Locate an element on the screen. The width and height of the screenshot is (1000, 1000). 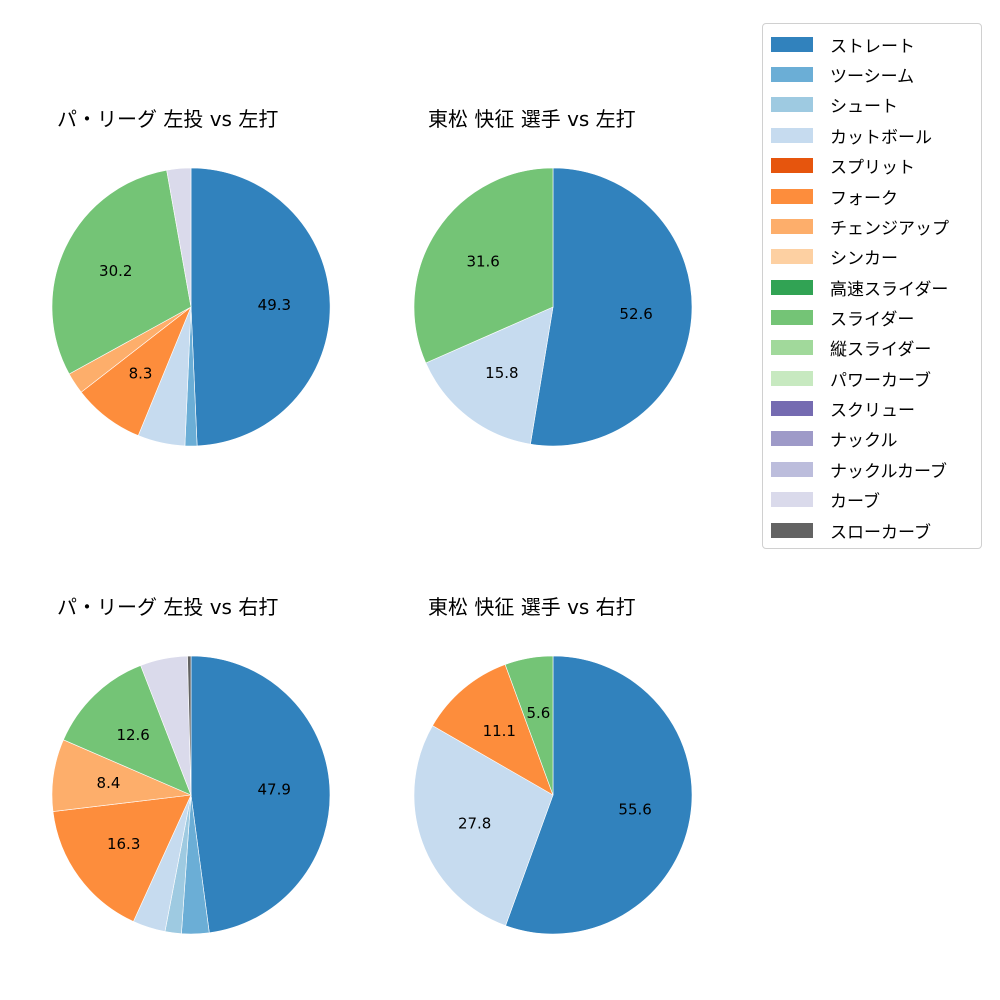
legend-item: フォーク is located at coordinates (834, 196).